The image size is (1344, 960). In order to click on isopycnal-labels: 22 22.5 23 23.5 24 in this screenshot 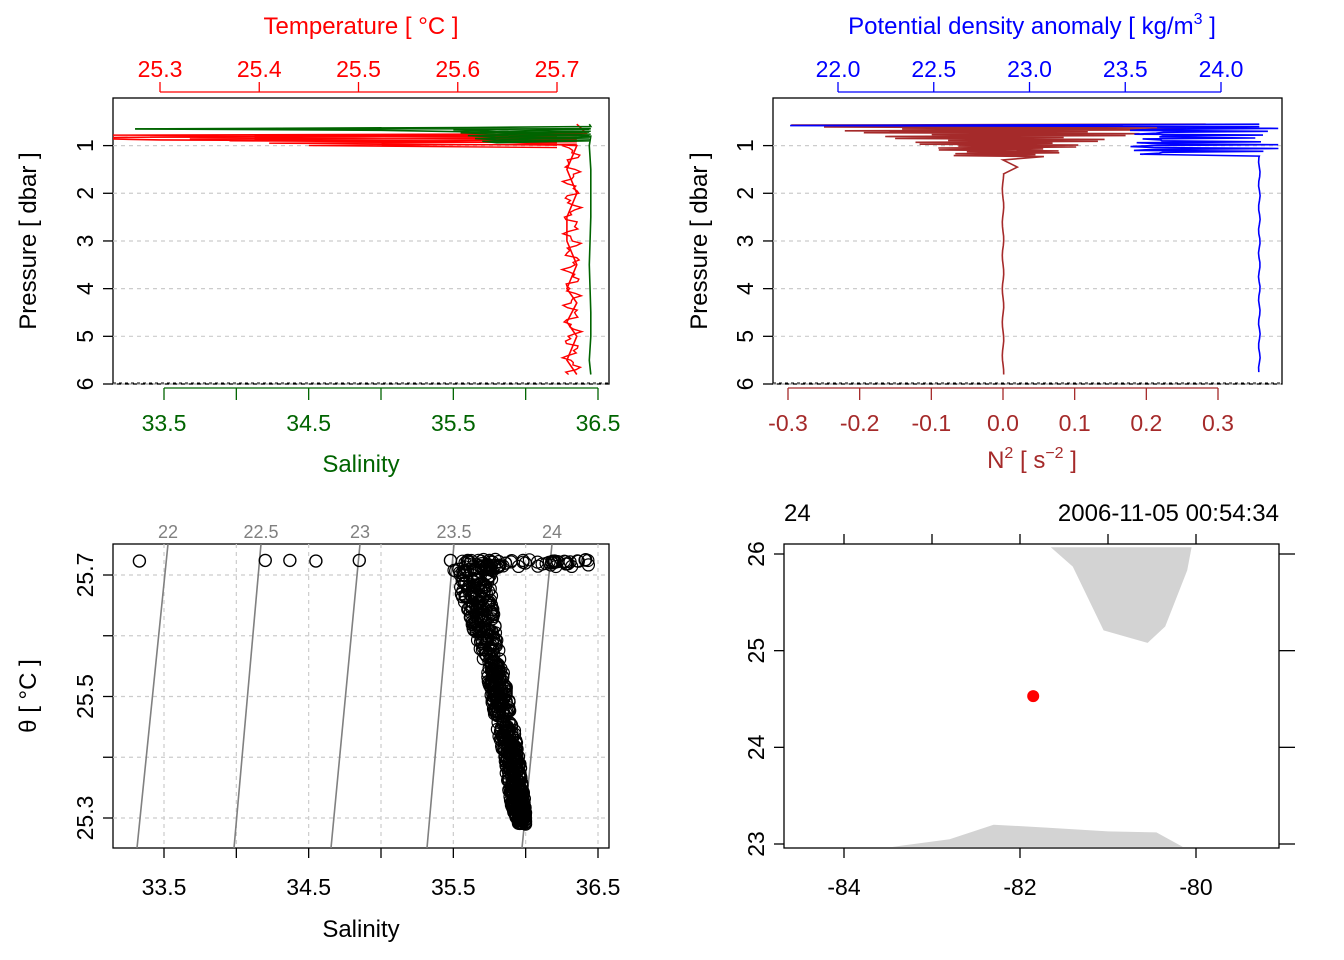, I will do `click(360, 532)`.